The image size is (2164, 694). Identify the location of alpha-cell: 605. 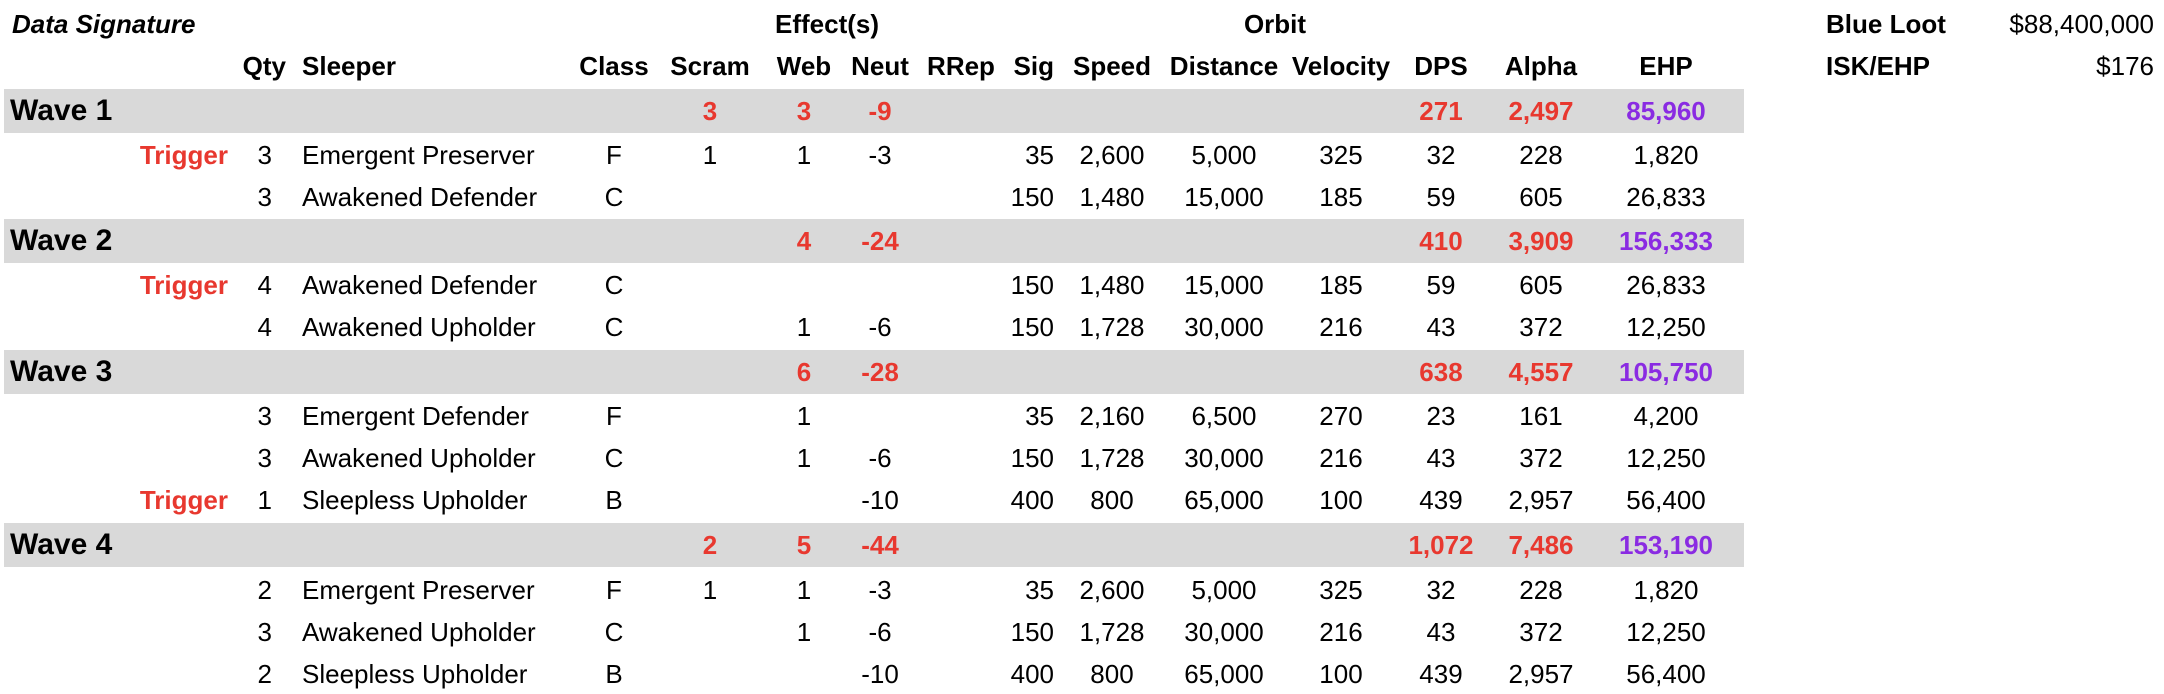
(1541, 197).